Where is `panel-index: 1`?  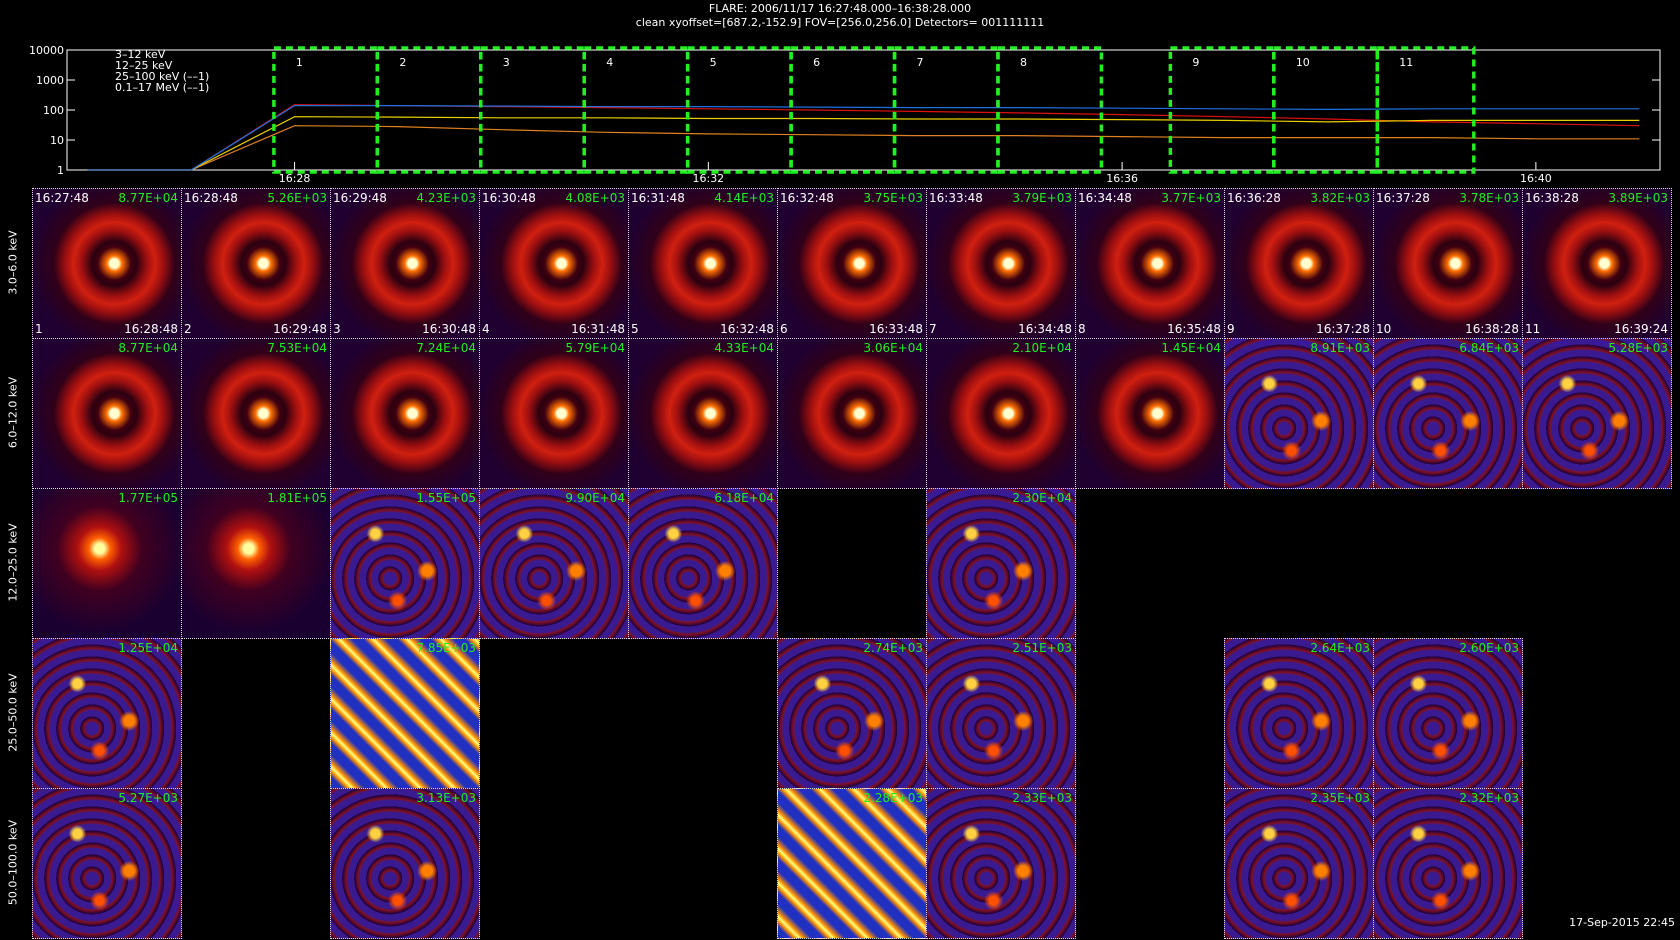
panel-index: 1 is located at coordinates (39, 329).